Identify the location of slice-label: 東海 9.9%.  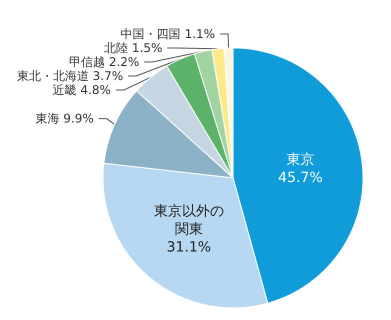
(64, 119).